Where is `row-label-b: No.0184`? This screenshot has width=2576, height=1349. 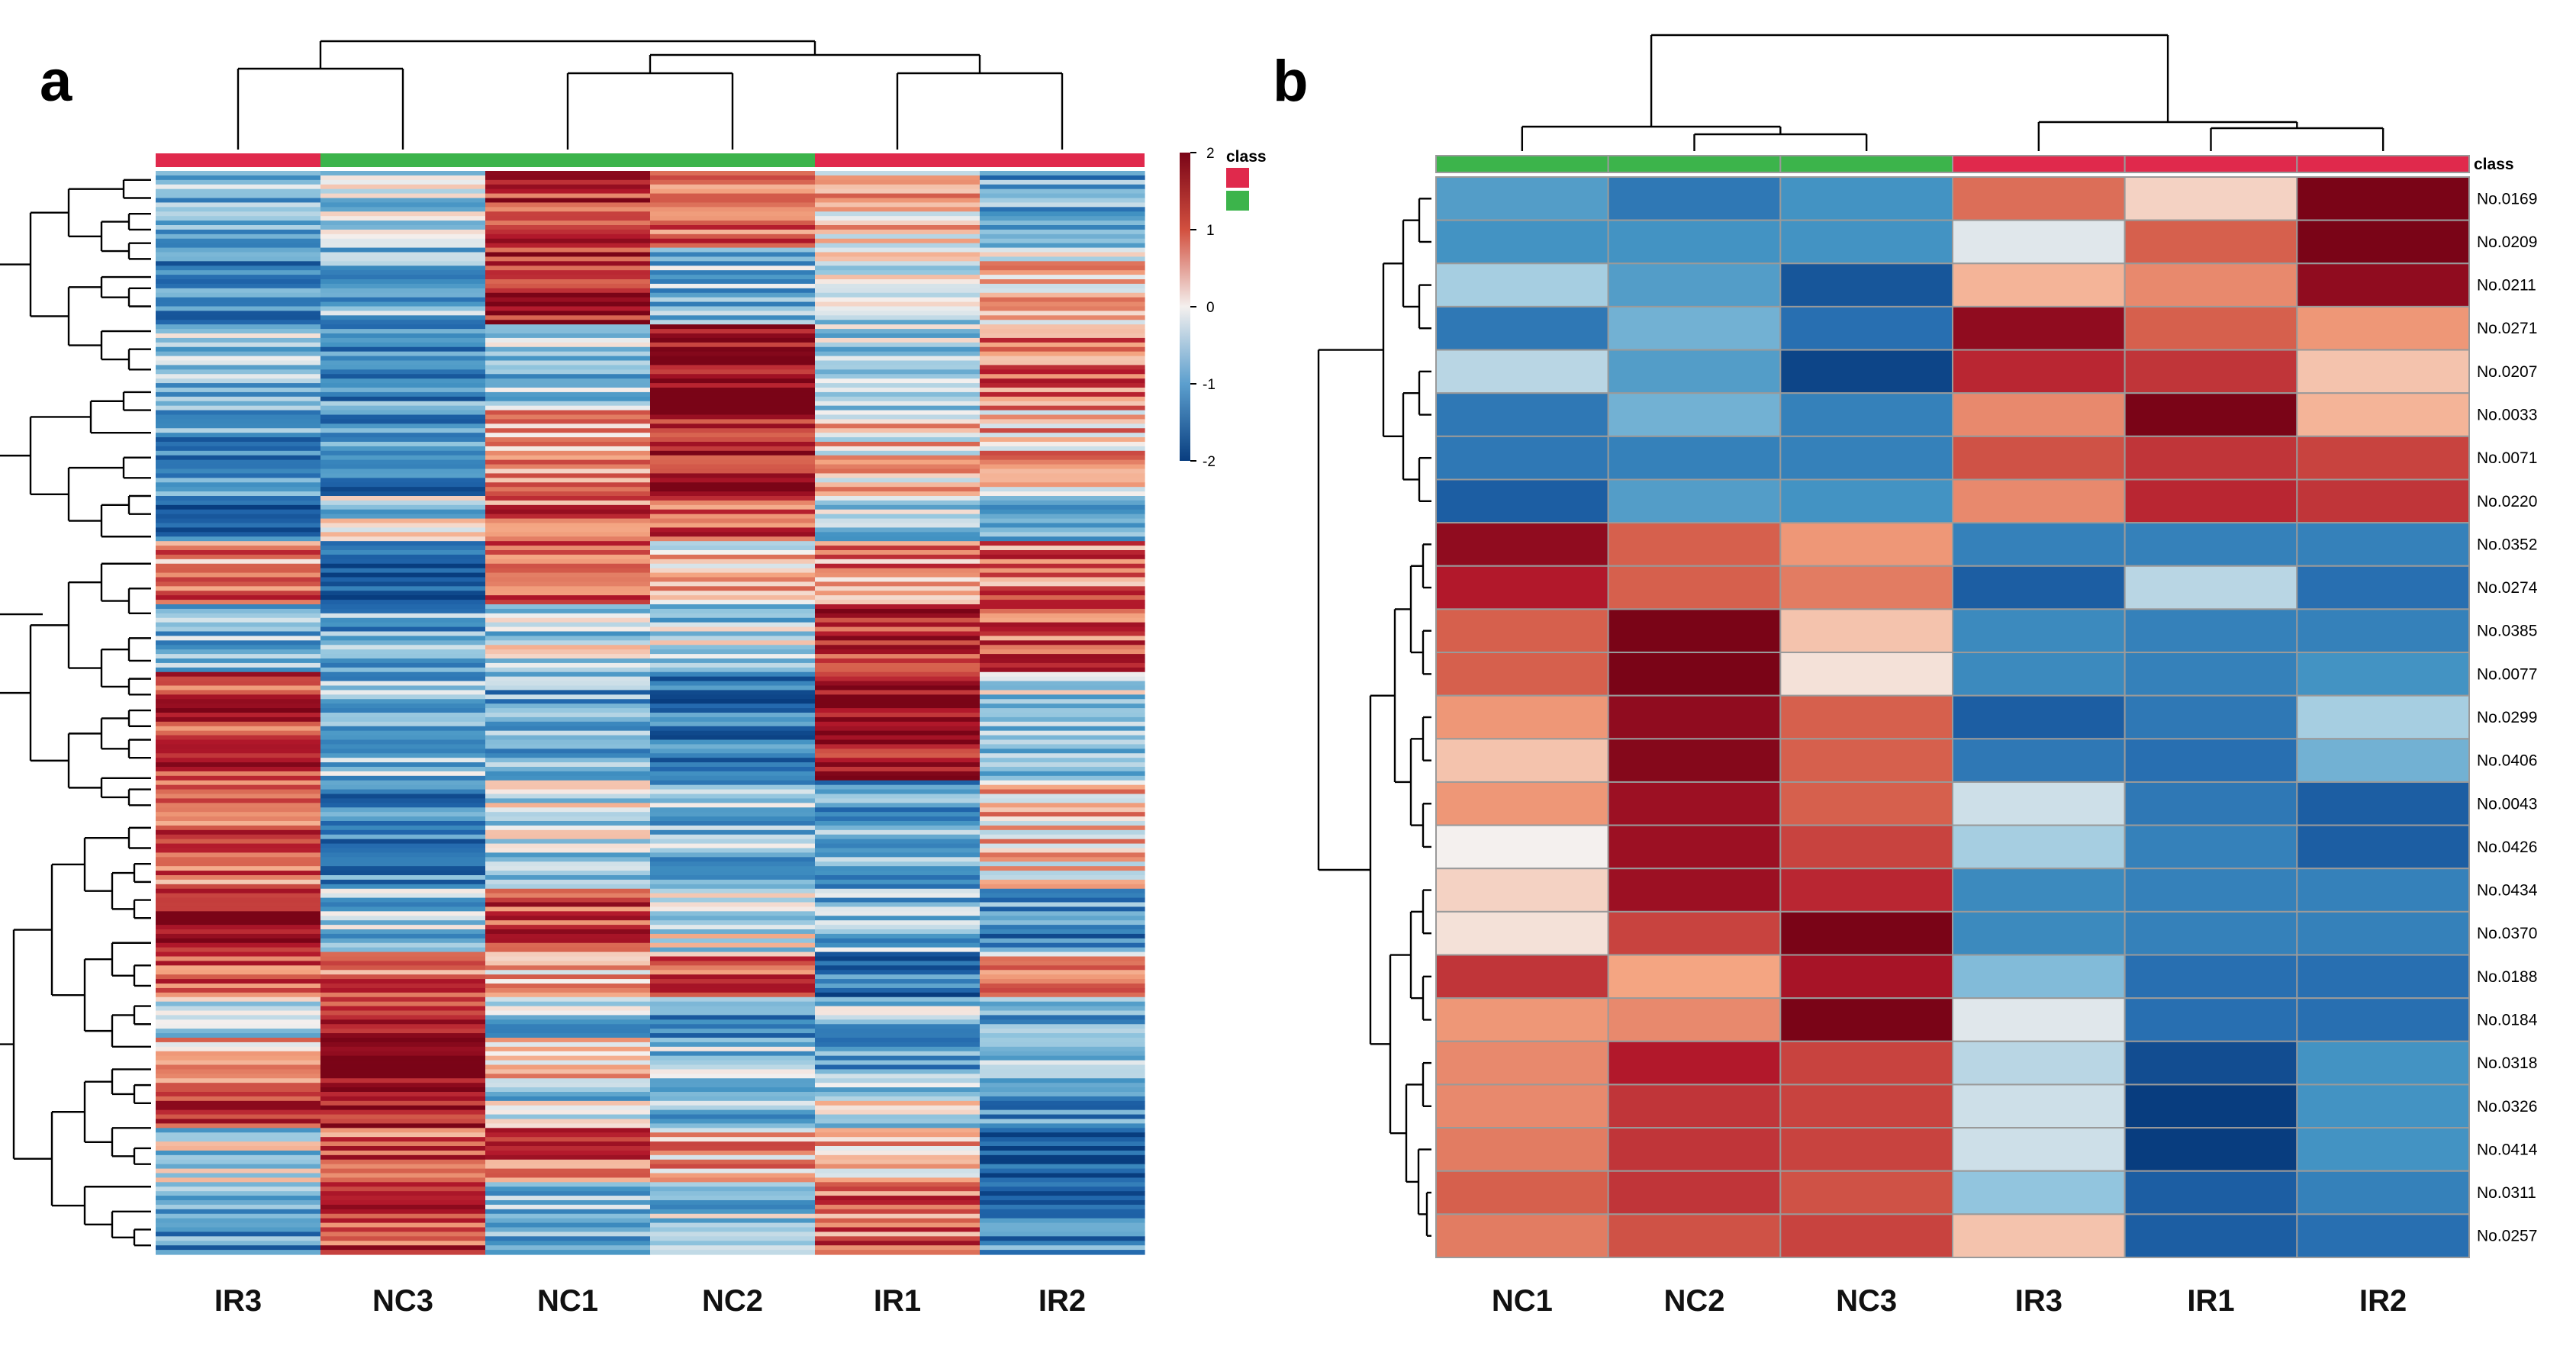 row-label-b: No.0184 is located at coordinates (2507, 1020).